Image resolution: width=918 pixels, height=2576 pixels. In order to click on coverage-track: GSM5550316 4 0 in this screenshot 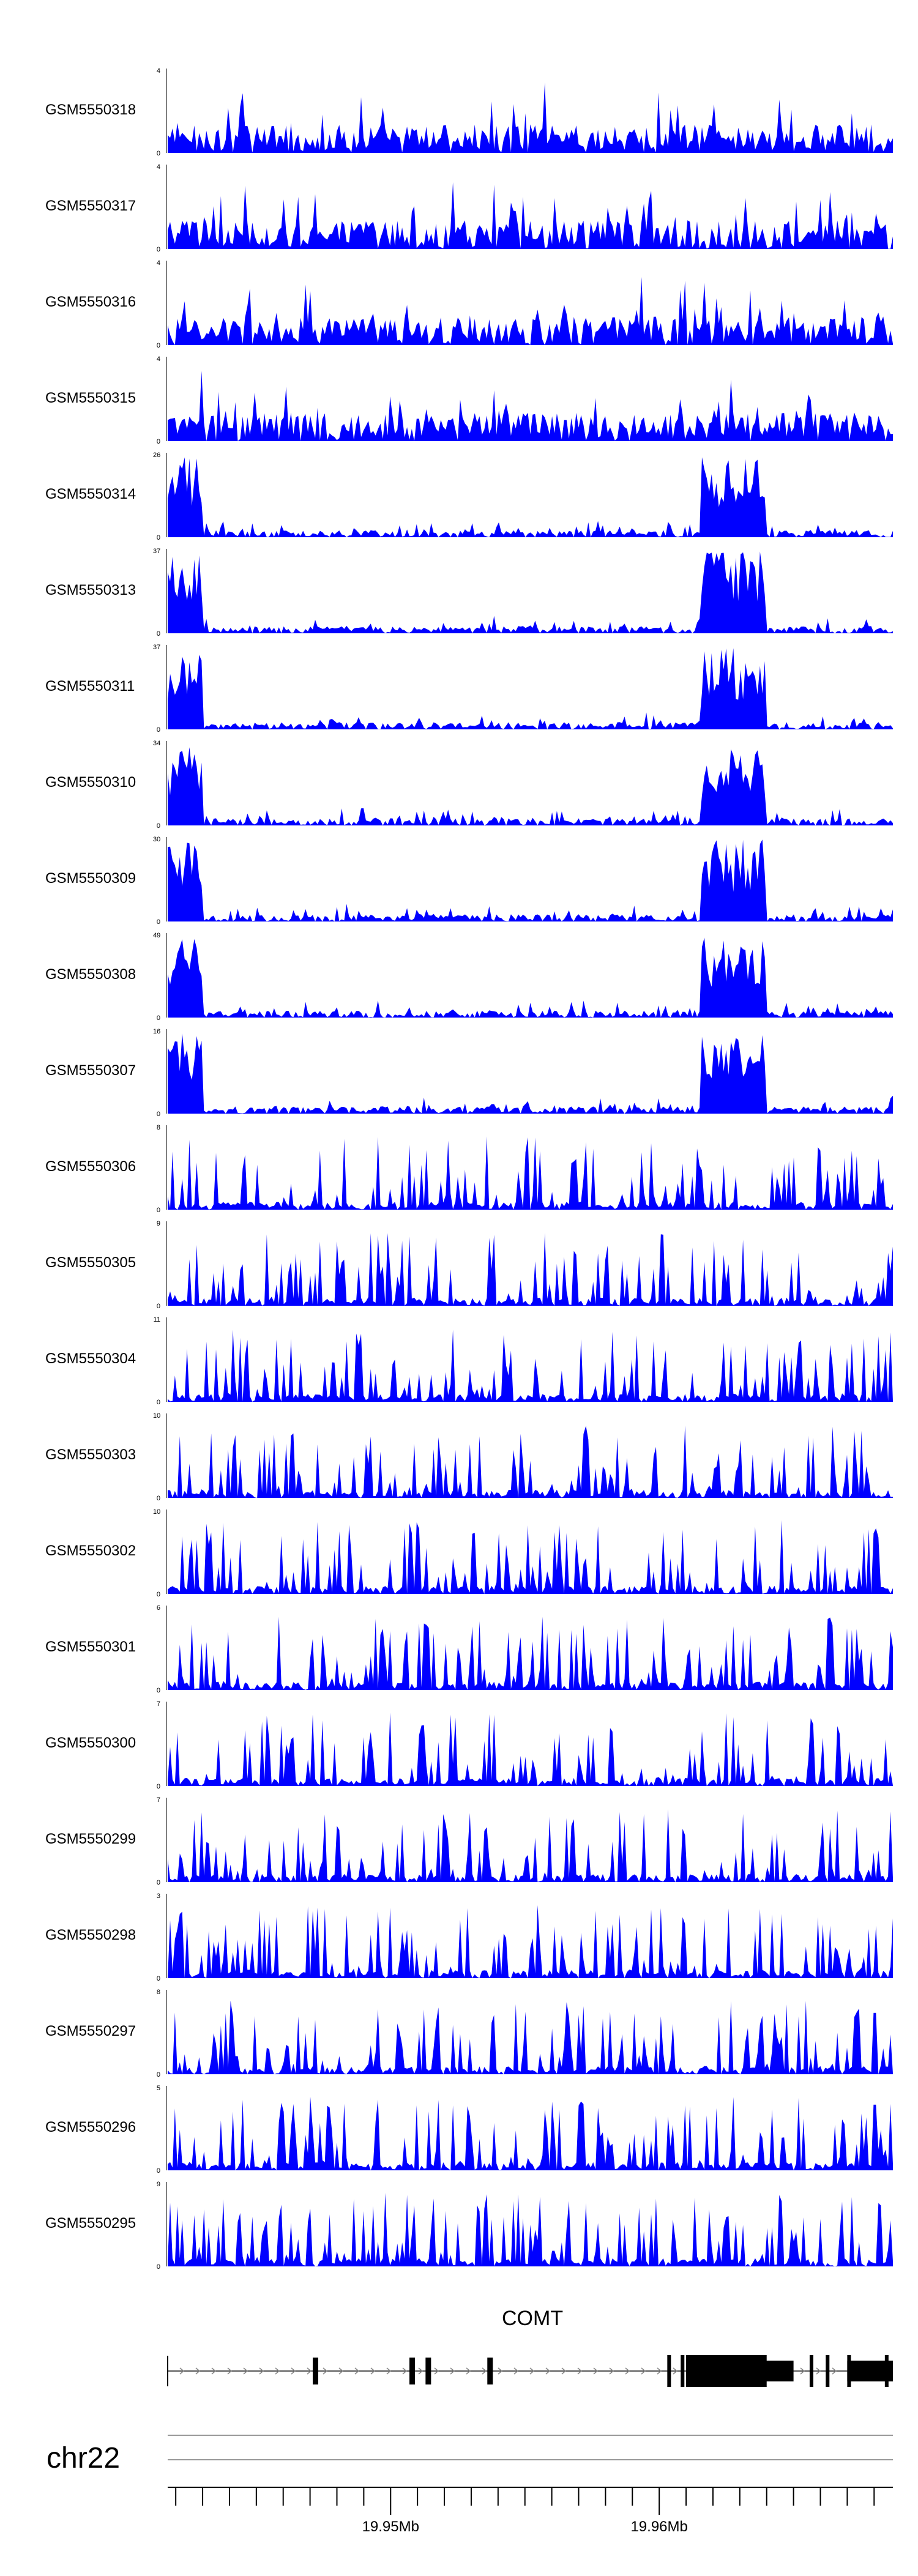, I will do `click(459, 306)`.